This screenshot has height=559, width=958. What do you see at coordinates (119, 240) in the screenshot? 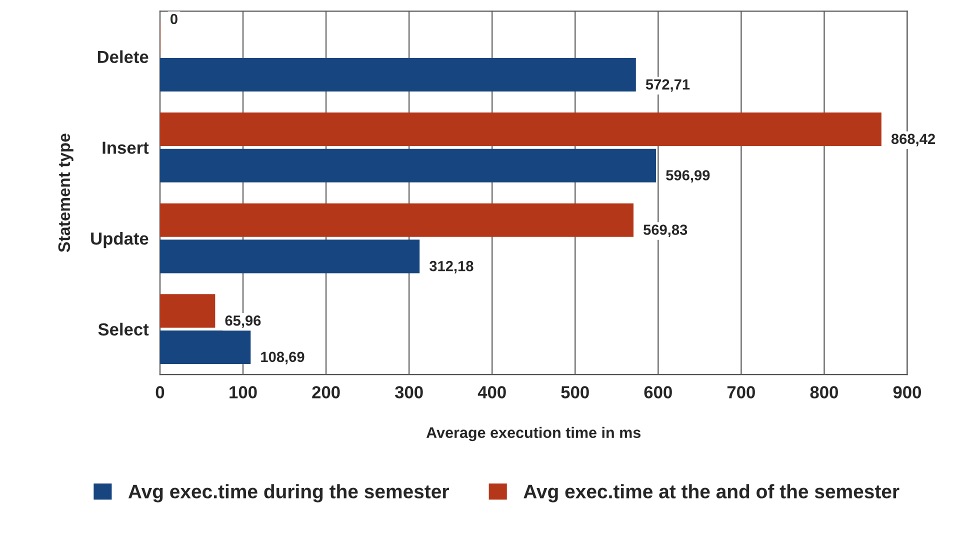
I see `y-tick-label: Update` at bounding box center [119, 240].